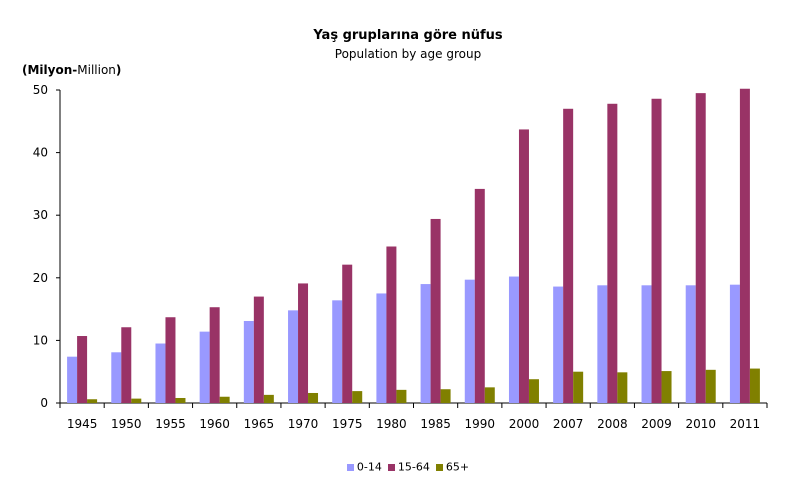 The width and height of the screenshot is (800, 500). What do you see at coordinates (204, 367) in the screenshot?
I see `bar-0-14-1960` at bounding box center [204, 367].